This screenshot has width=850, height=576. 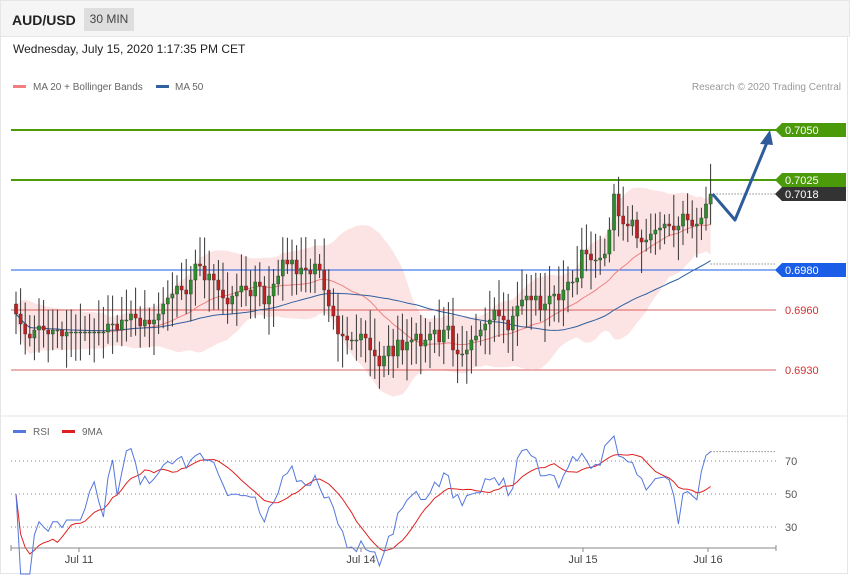 I want to click on time-tick-label: Jul 11, so click(x=79, y=560).